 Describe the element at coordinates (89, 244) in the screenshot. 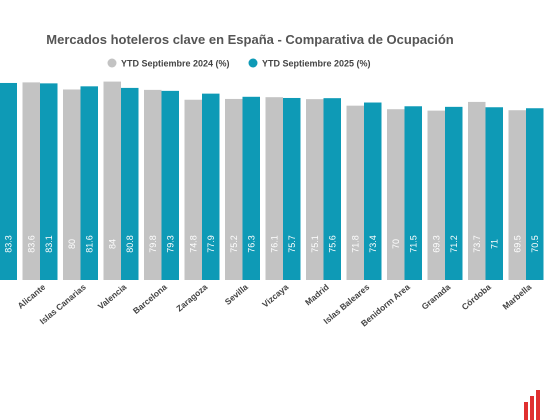

I see `value-label: 81.6` at that location.